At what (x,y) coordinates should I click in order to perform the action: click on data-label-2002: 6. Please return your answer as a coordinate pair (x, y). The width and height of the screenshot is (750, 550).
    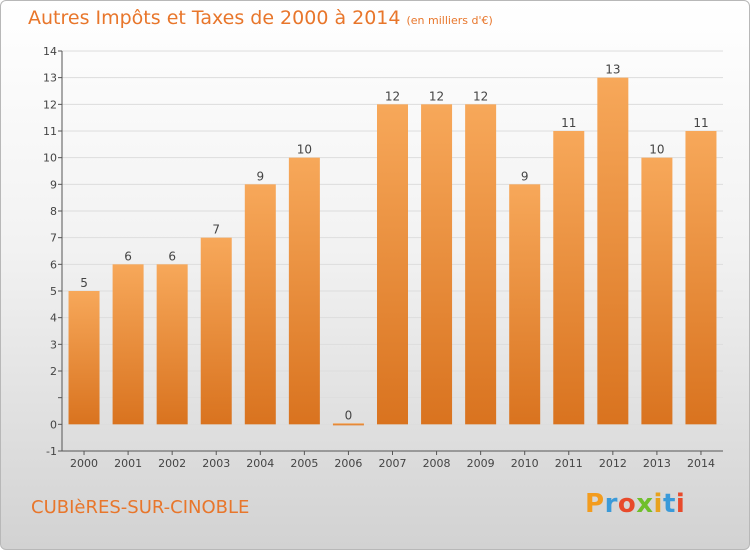
    Looking at the image, I should click on (172, 256).